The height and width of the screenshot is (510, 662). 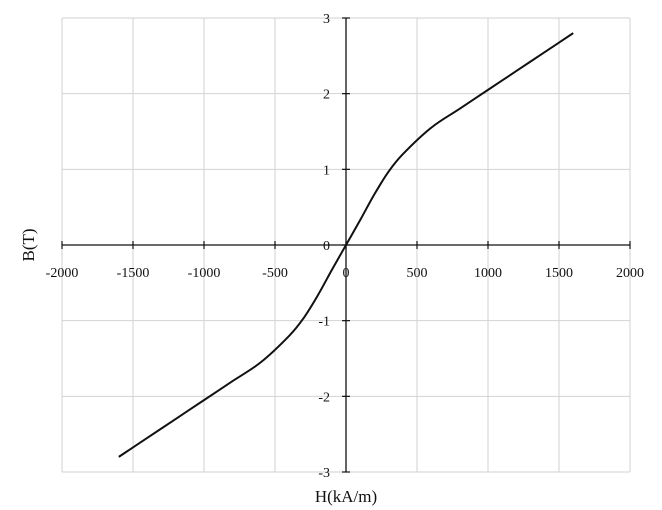 I want to click on x-tick-label: 1500, so click(x=559, y=273).